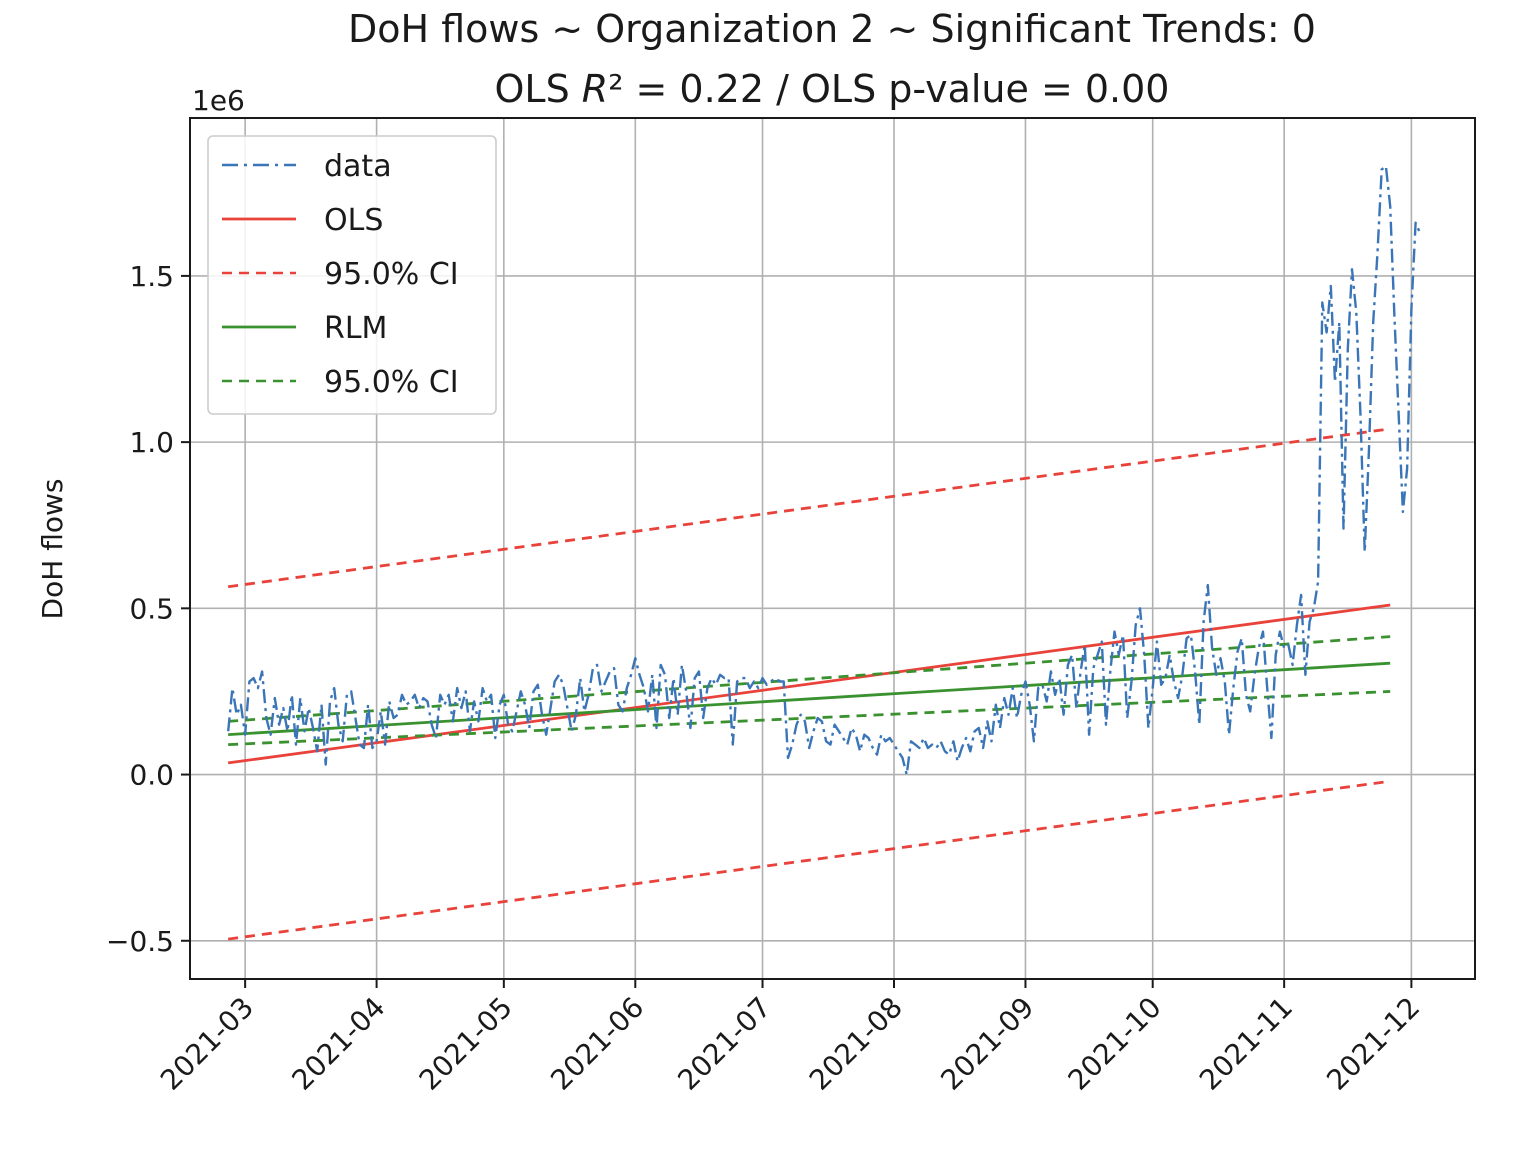  I want to click on legend: data OLS 95.0% CI RLM 95.0% CI, so click(352, 275).